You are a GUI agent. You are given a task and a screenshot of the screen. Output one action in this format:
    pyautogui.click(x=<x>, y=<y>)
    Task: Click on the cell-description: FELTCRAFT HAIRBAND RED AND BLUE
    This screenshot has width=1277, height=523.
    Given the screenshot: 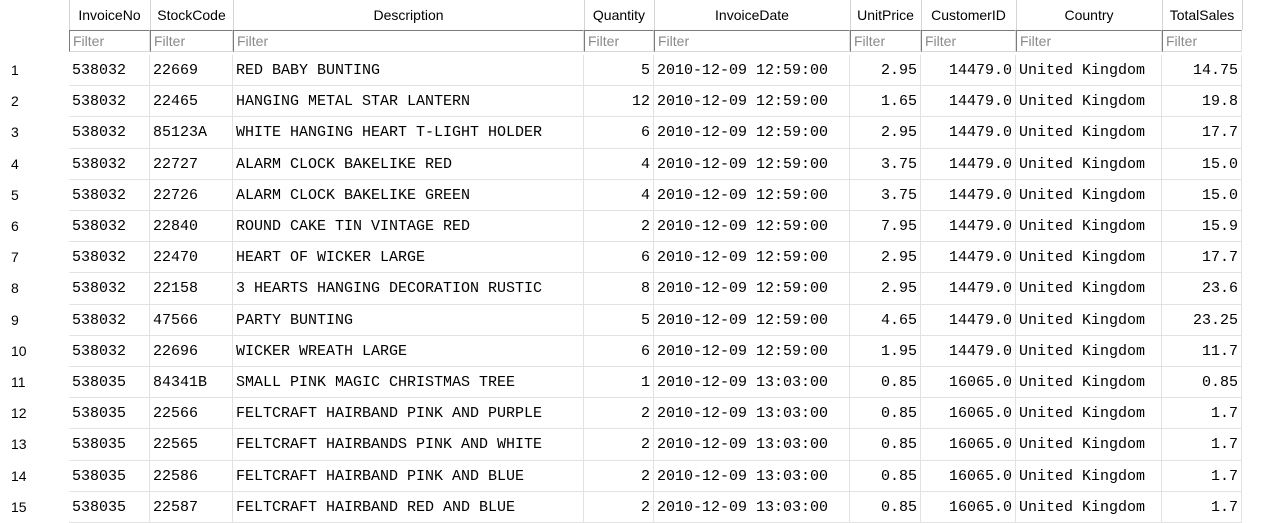 What is the action you would take?
    pyautogui.click(x=408, y=507)
    